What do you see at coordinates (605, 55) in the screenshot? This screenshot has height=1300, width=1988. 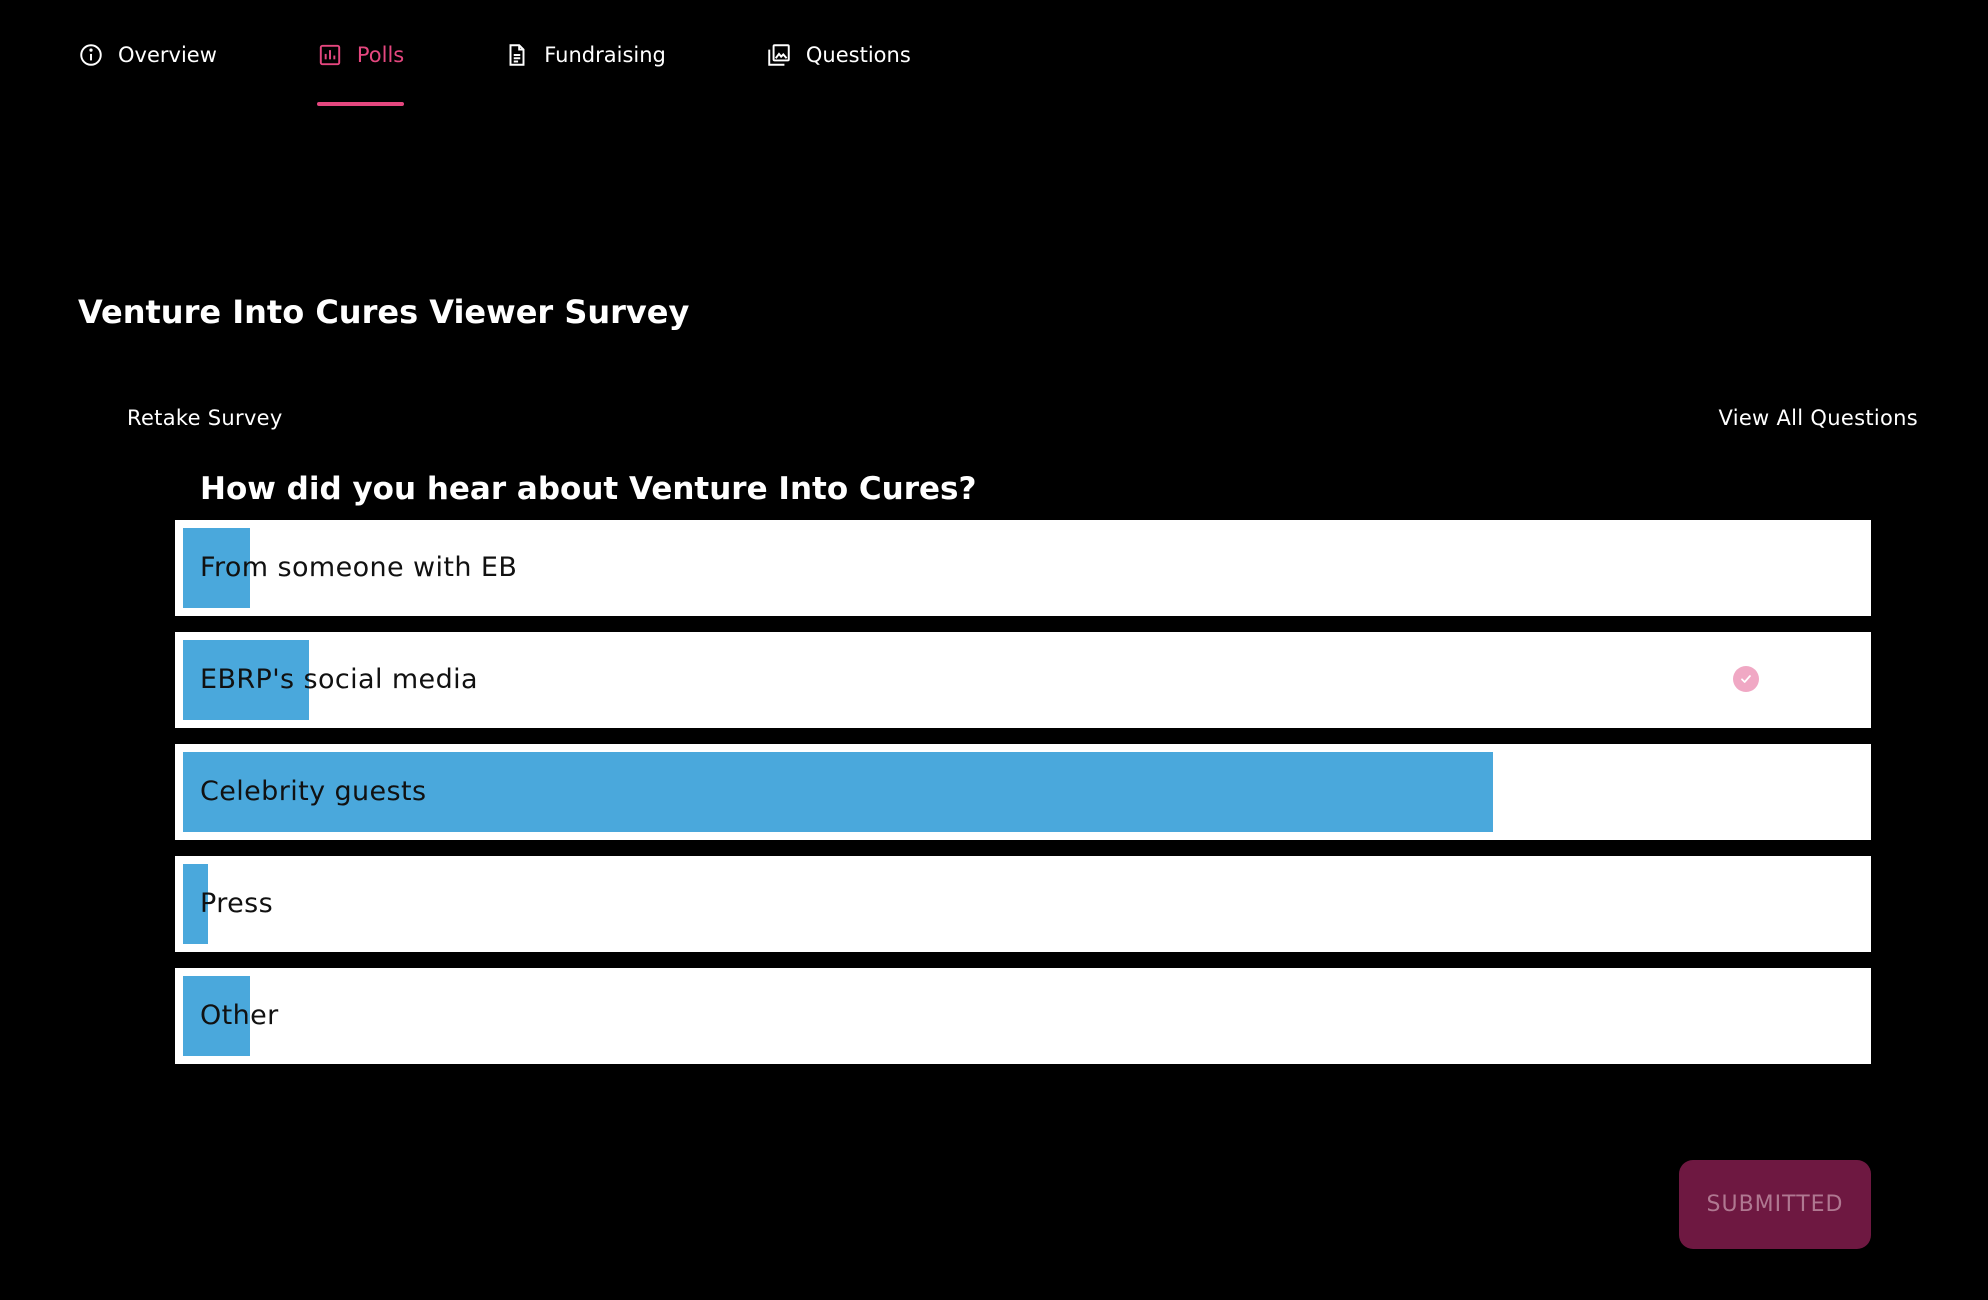 I see `tab-fundraising-label: Fundraising` at bounding box center [605, 55].